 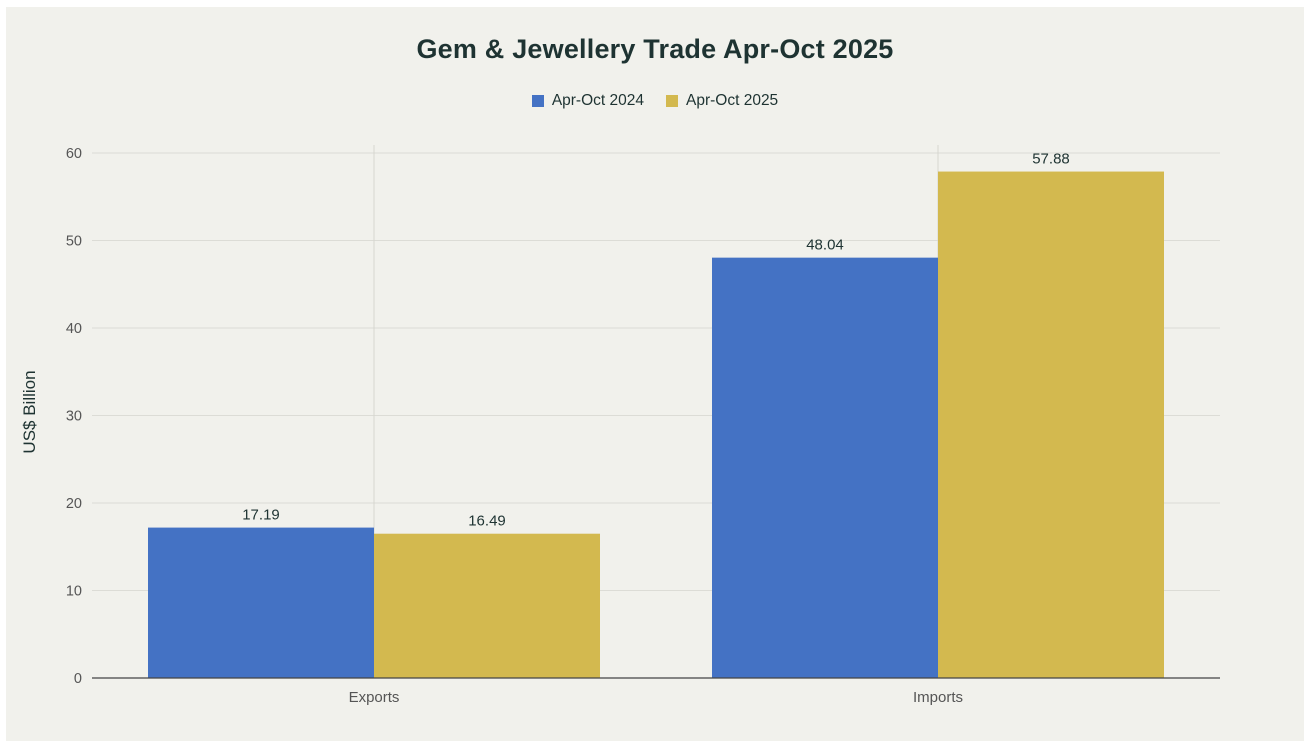 What do you see at coordinates (732, 100) in the screenshot?
I see `legend-label-series-2: Apr-Oct 2025` at bounding box center [732, 100].